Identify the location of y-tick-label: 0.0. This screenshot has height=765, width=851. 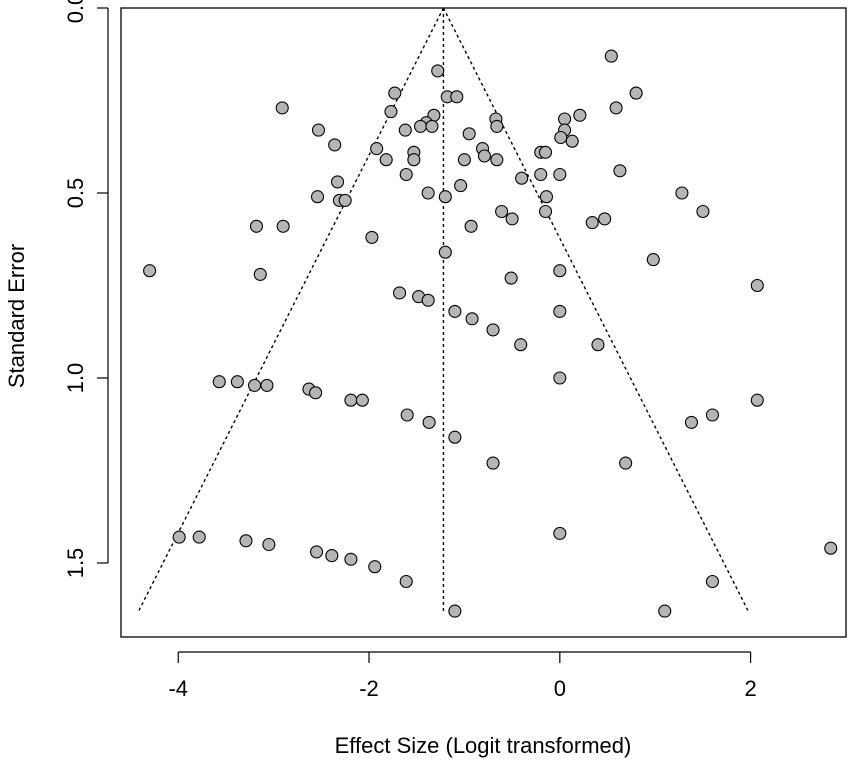
(75, 11).